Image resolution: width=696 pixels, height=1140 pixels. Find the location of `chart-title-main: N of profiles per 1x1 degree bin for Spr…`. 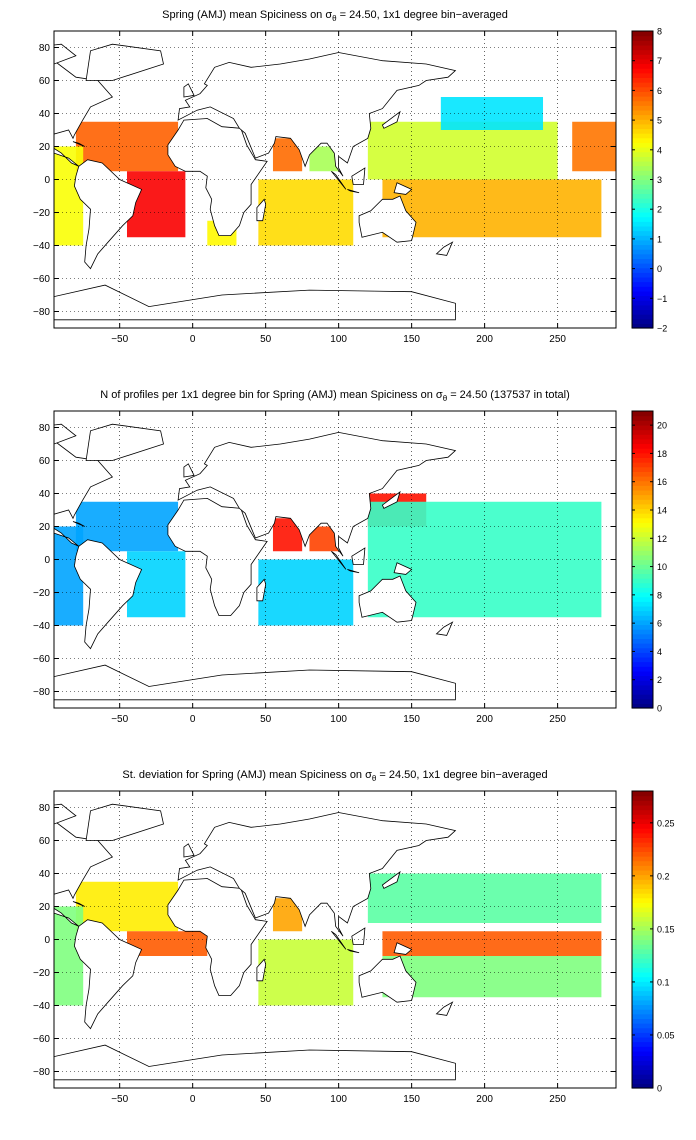

chart-title-main: N of profiles per 1x1 degree bin for Spr… is located at coordinates (271, 395).